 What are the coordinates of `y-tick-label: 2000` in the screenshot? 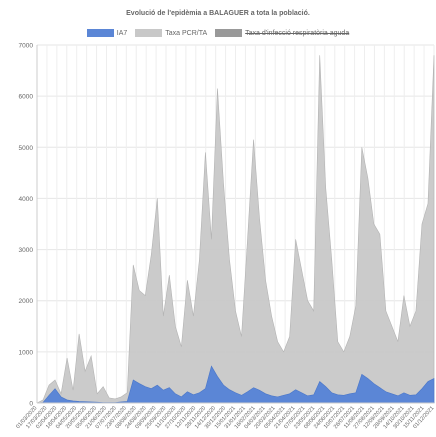 It's located at (26, 301).